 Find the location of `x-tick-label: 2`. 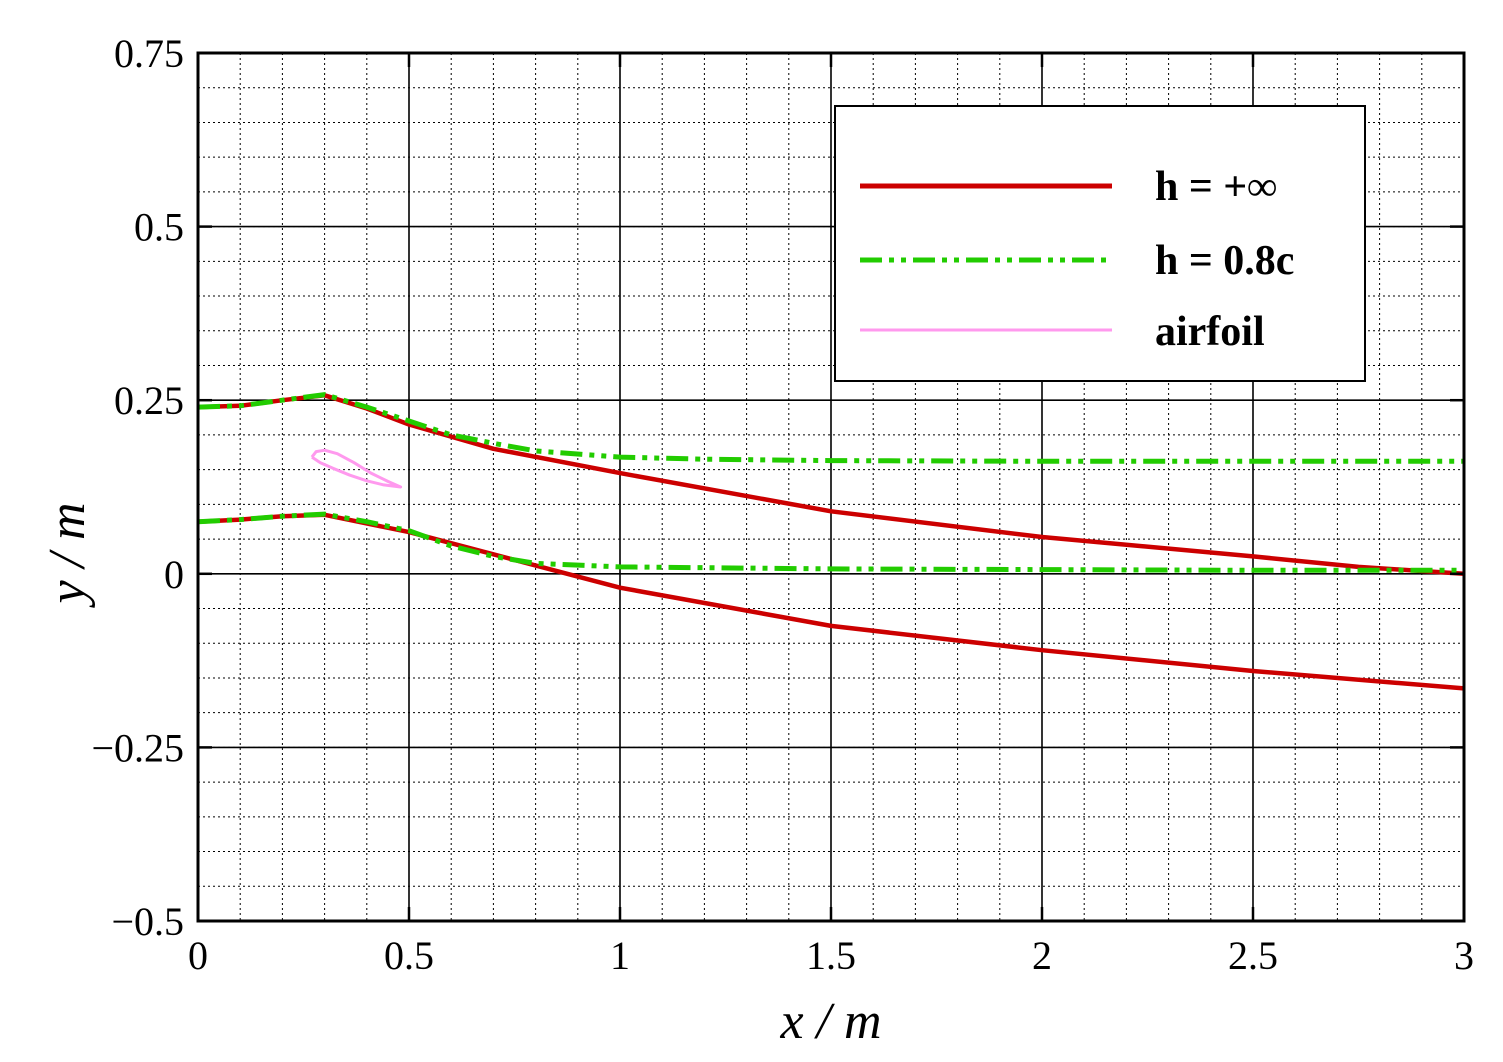

x-tick-label: 2 is located at coordinates (1042, 955).